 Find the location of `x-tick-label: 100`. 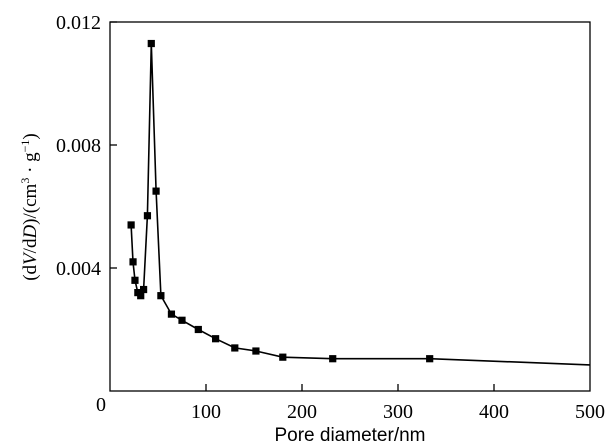

x-tick-label: 100 is located at coordinates (206, 412).